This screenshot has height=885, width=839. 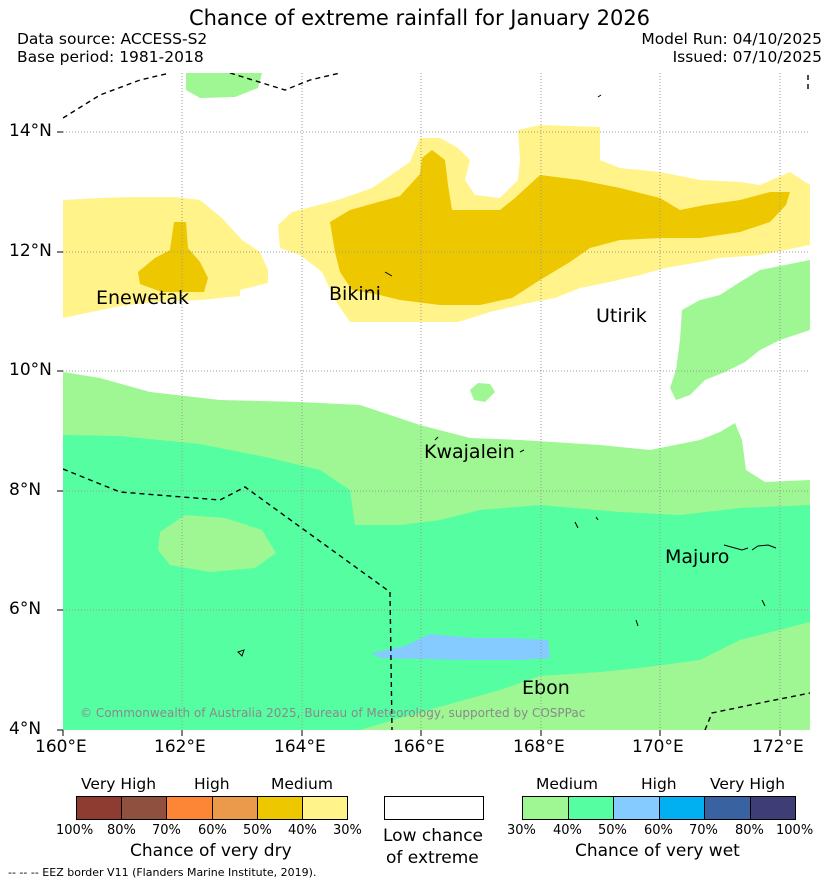 I want to click on legend-wet-pct: 70%, so click(x=703, y=830).